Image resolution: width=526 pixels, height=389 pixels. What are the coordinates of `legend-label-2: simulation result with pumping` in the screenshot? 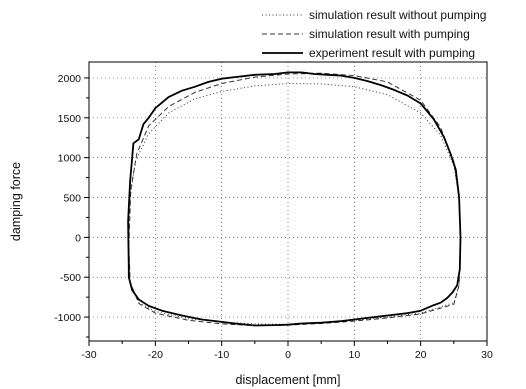 It's located at (389, 34).